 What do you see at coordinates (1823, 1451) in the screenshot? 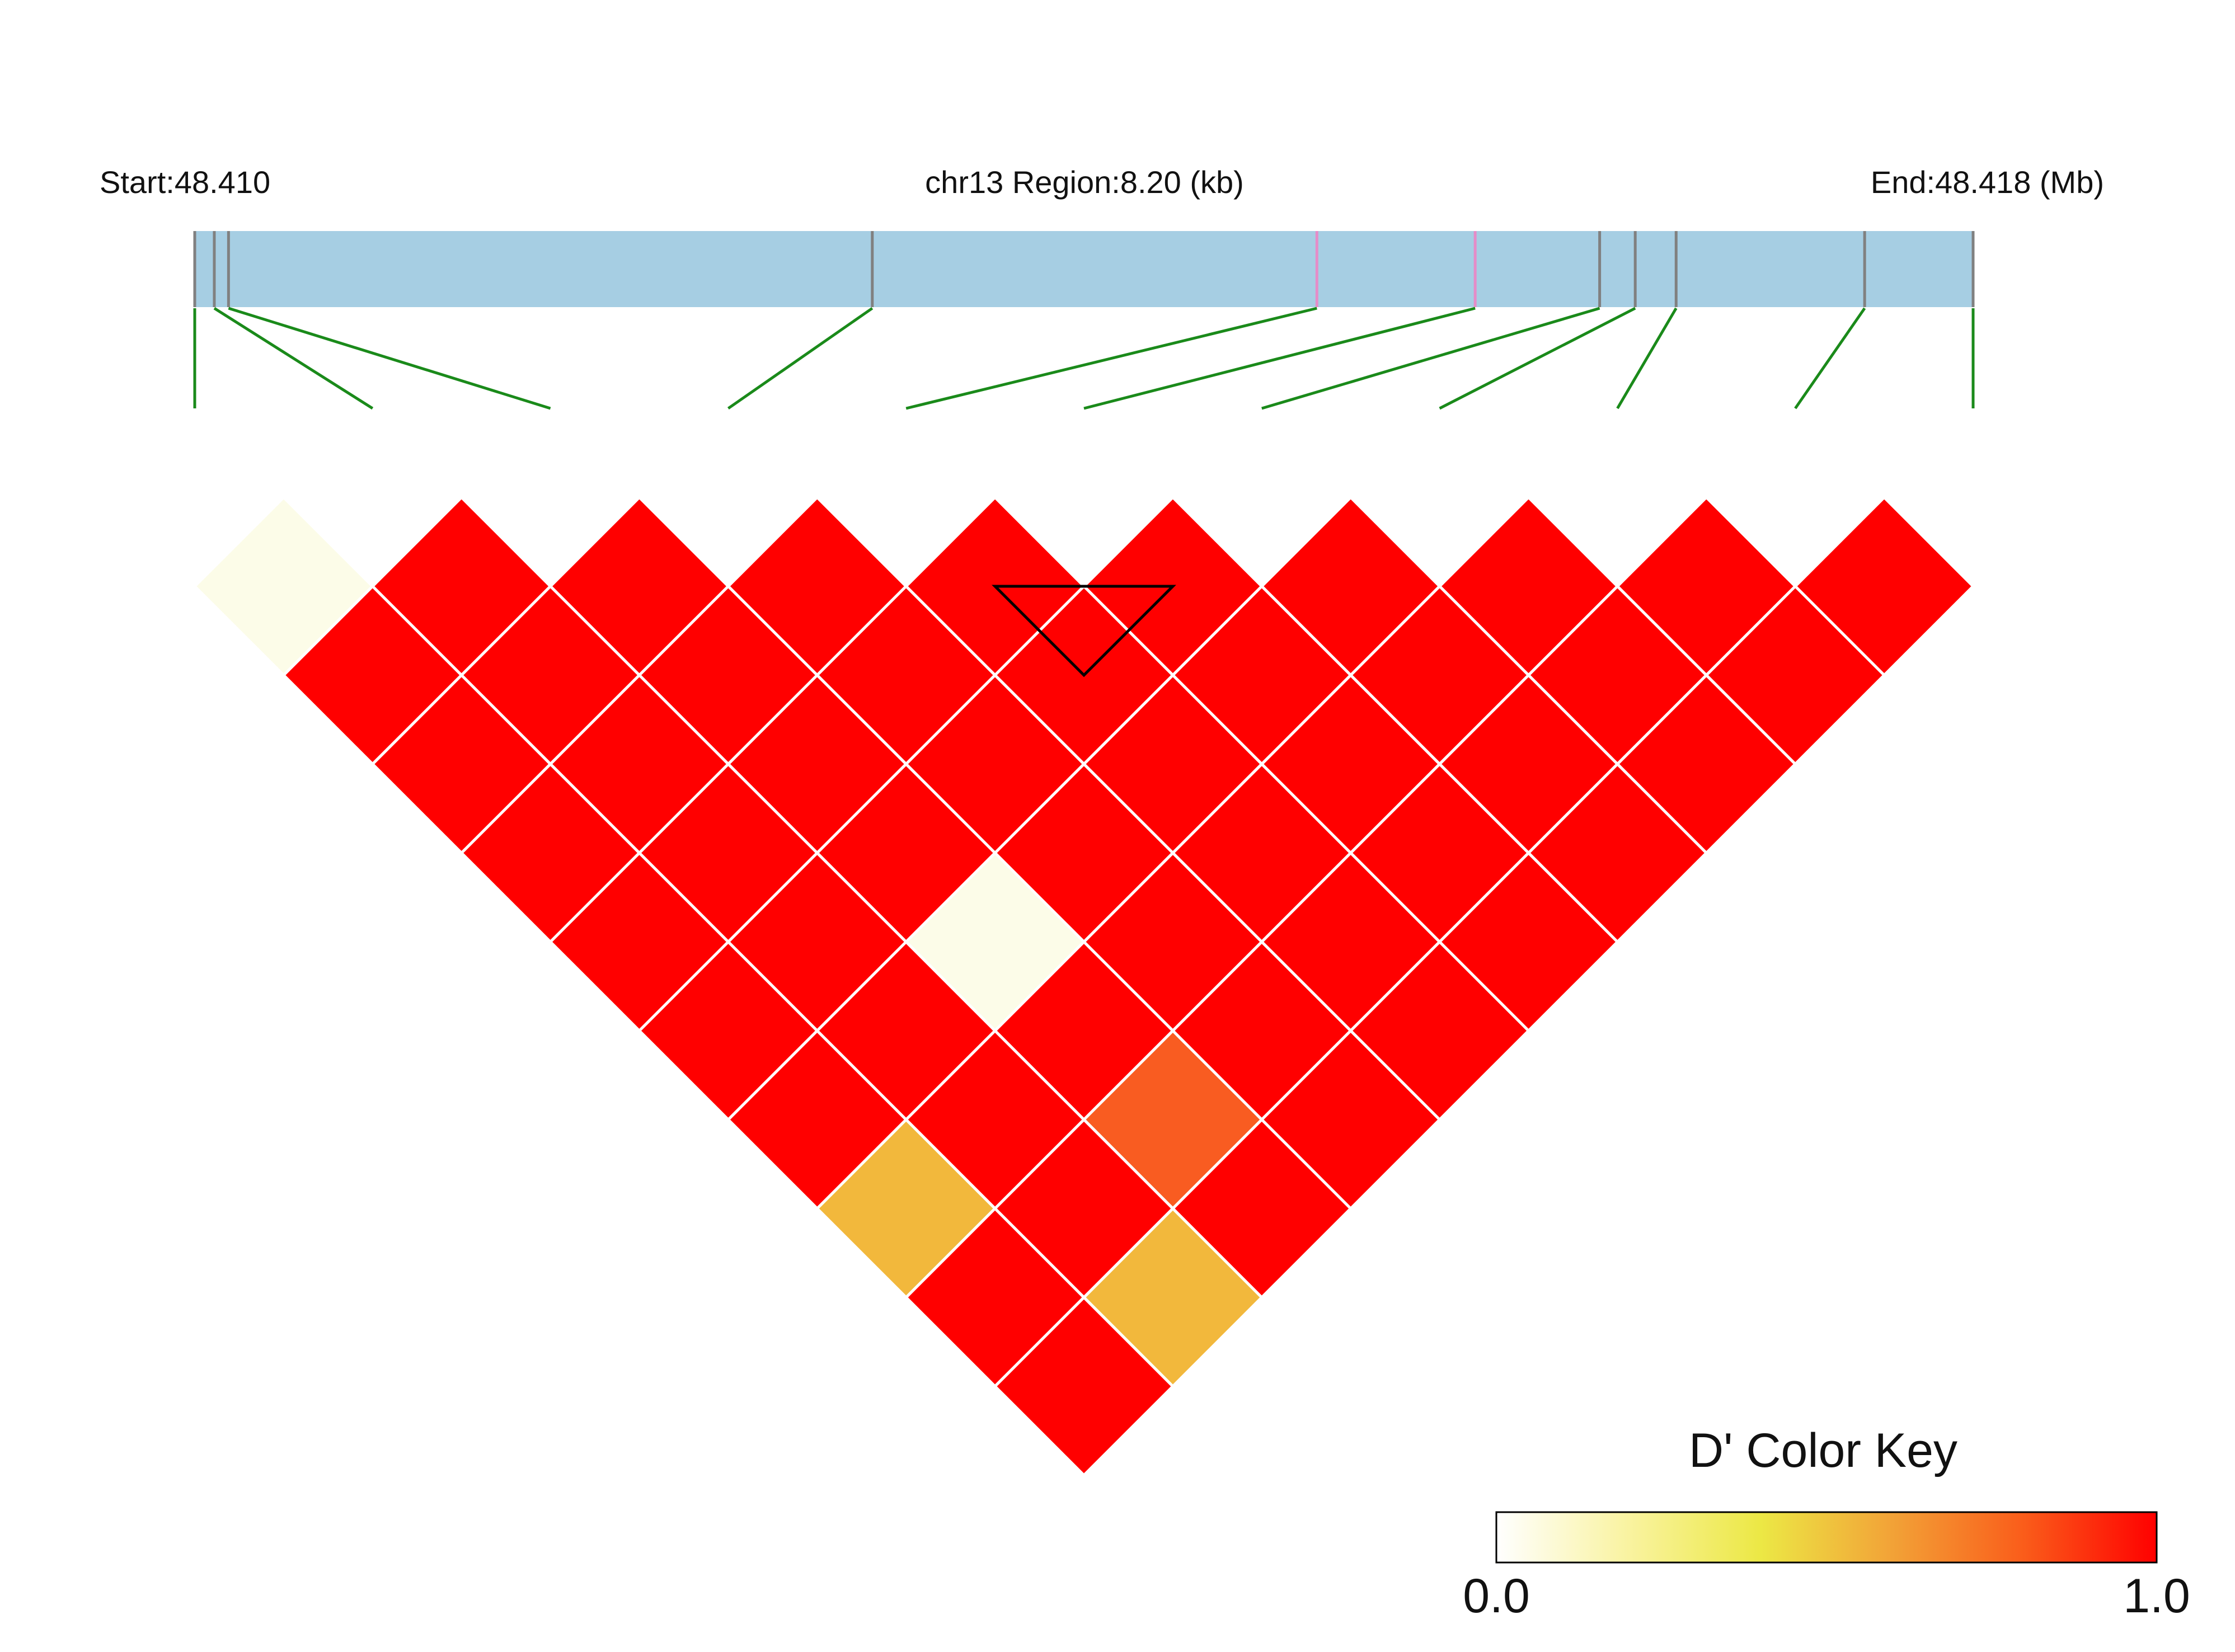
I see `color-key-title: D' Color Key` at bounding box center [1823, 1451].